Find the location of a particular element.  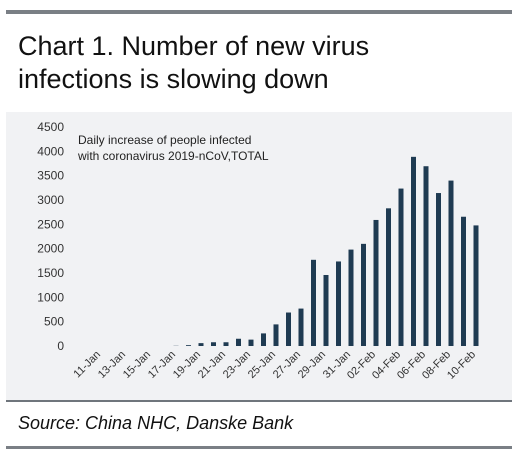

bar-02-Feb is located at coordinates (376, 282).